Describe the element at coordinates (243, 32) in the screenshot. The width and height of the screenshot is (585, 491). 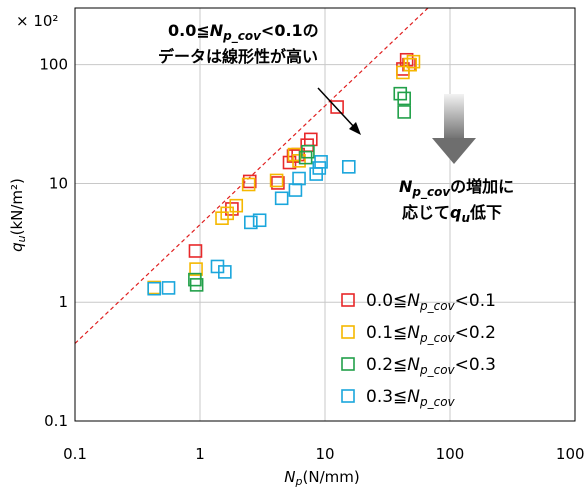
I see `annotation-top-line1: 0.0≦Np_cov<0.1の` at that location.